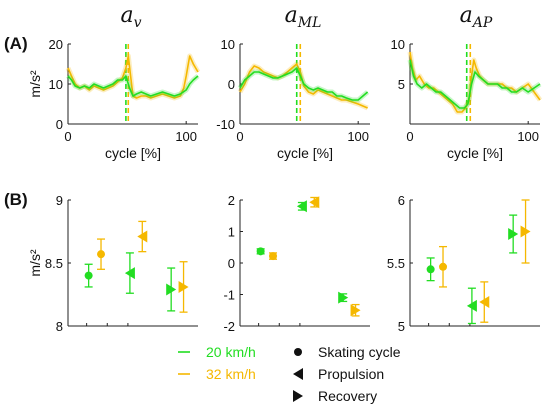 This screenshot has width=550, height=412. I want to click on legend-series-label: 32 km/h, so click(231, 374).